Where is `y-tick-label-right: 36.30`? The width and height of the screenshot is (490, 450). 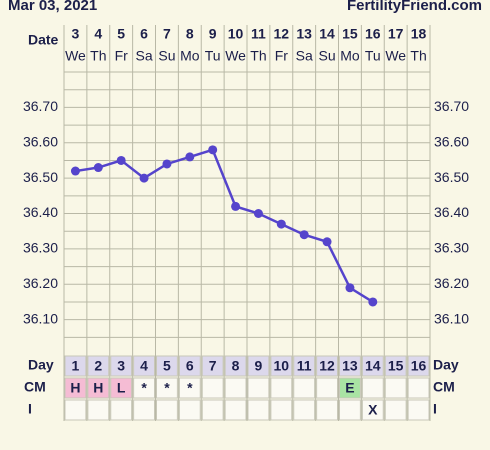 y-tick-label-right: 36.30 is located at coordinates (451, 248).